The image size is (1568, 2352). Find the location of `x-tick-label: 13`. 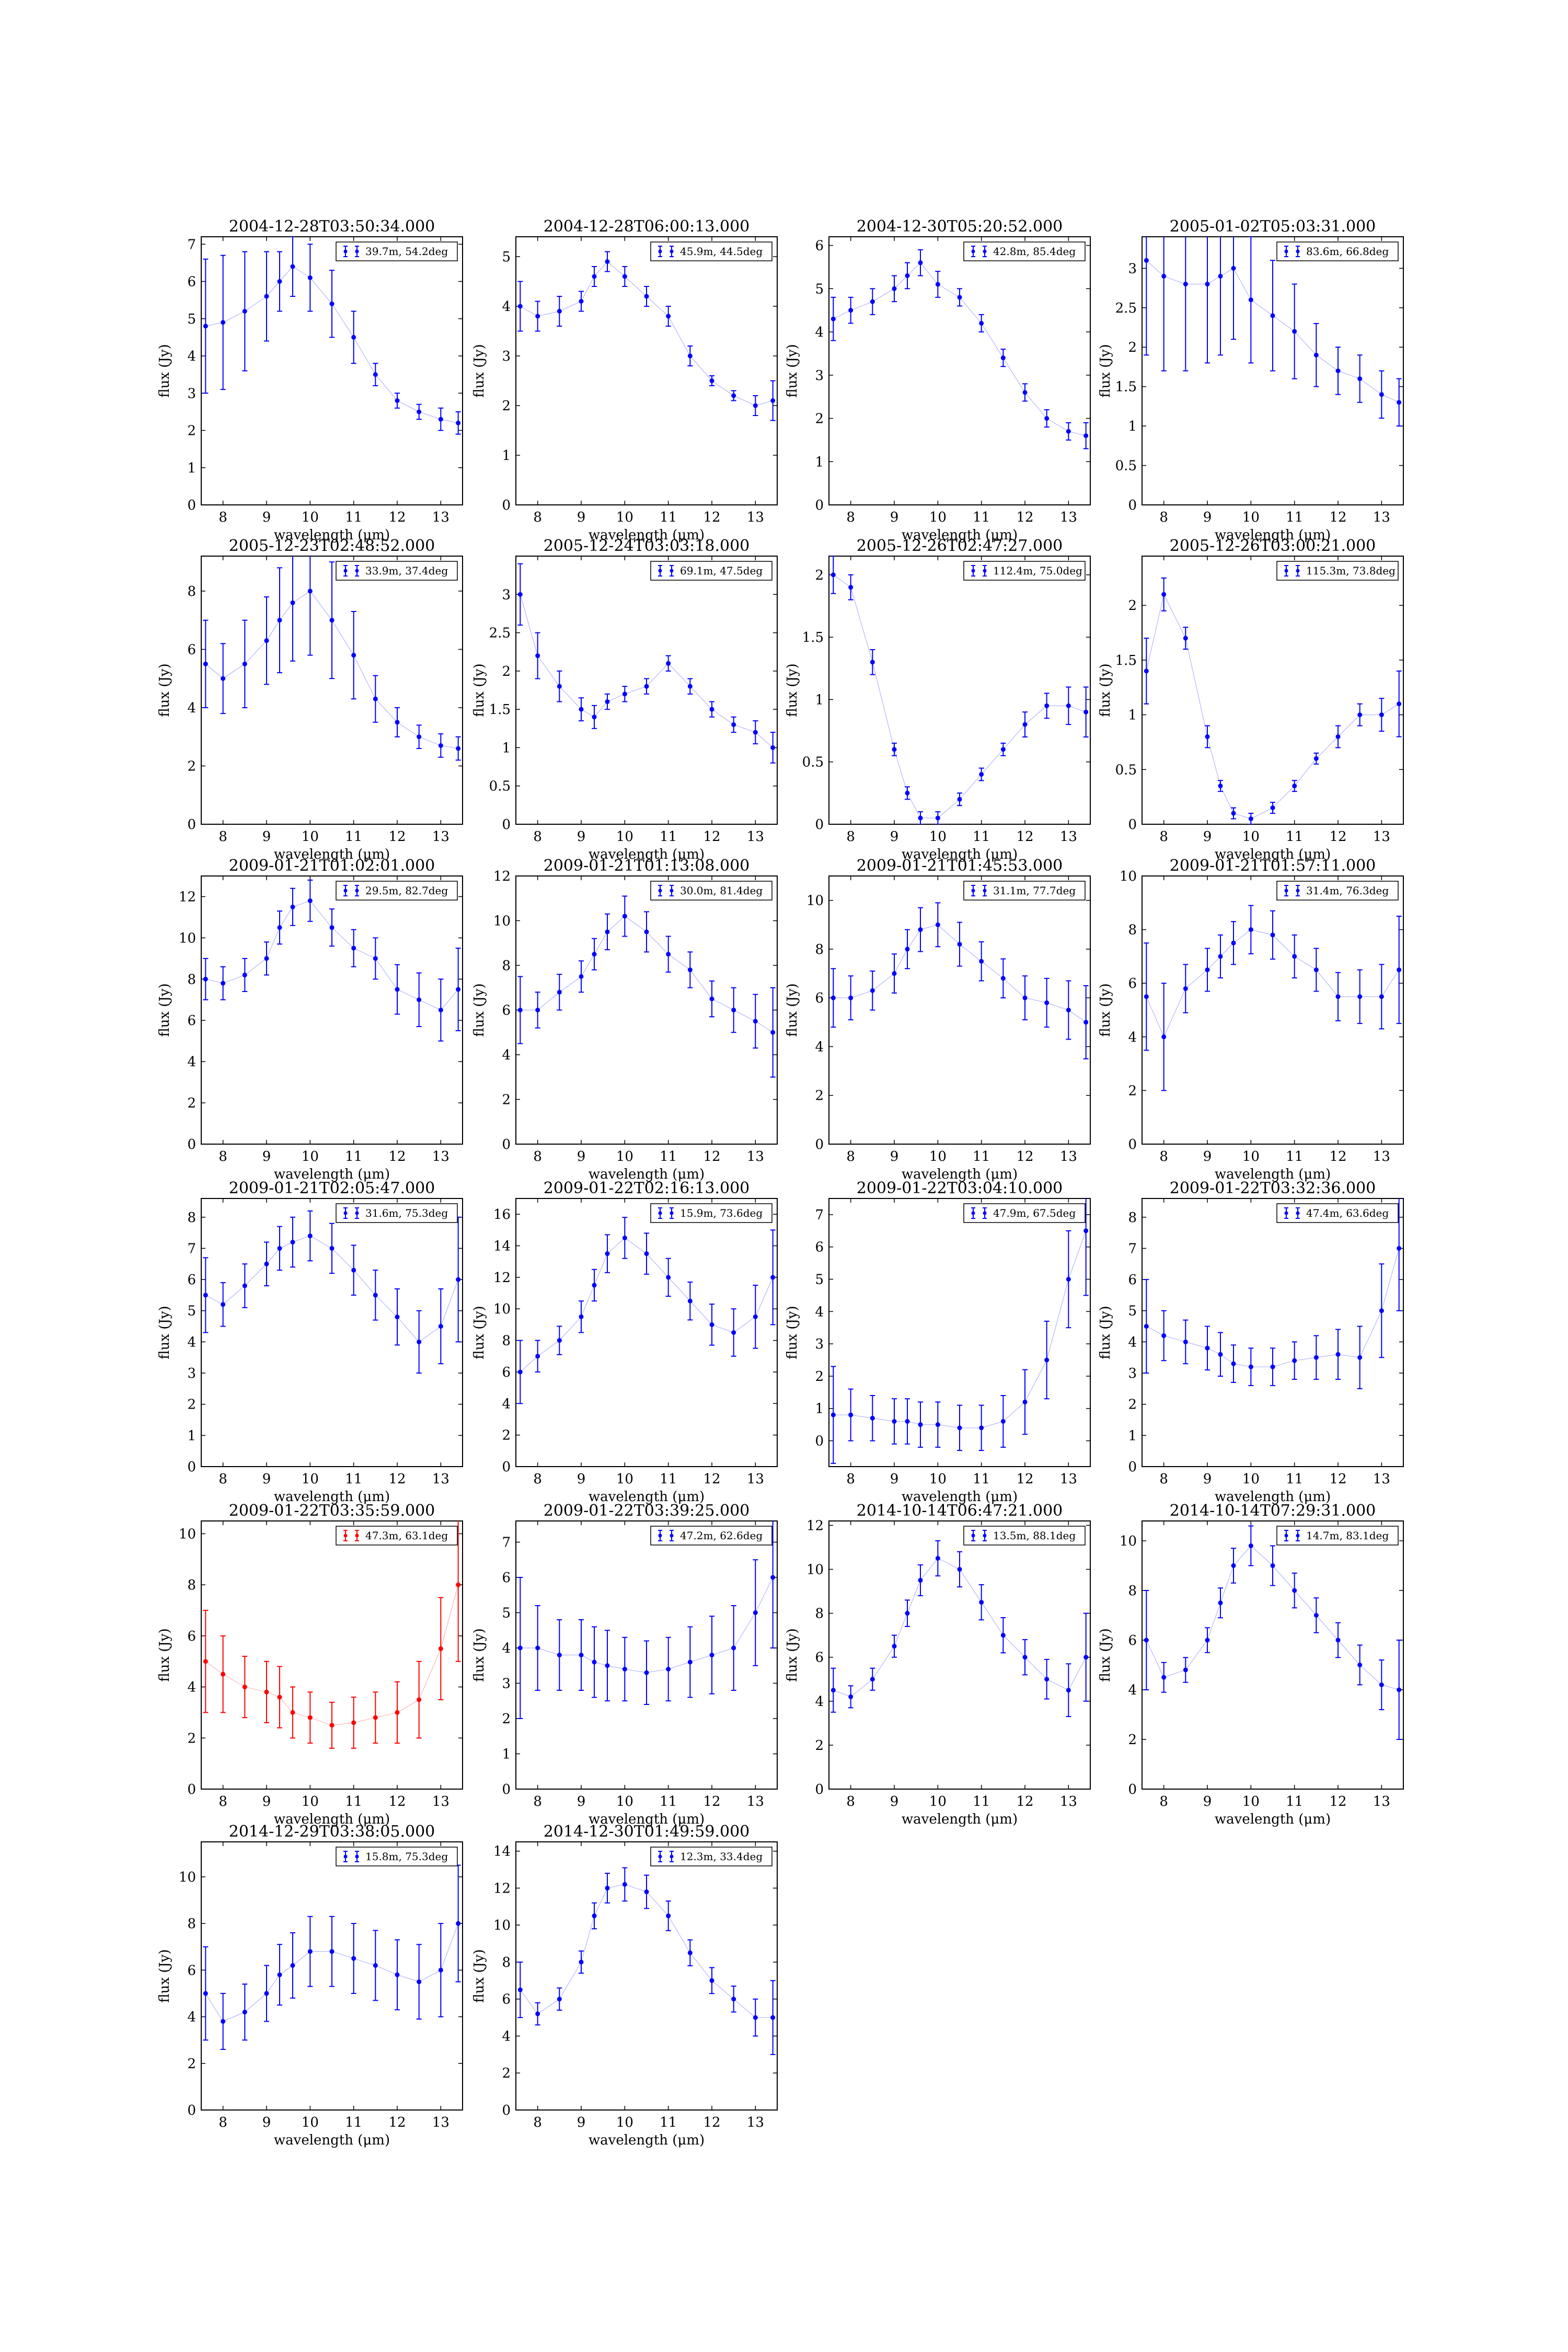

x-tick-label: 13 is located at coordinates (755, 1479).